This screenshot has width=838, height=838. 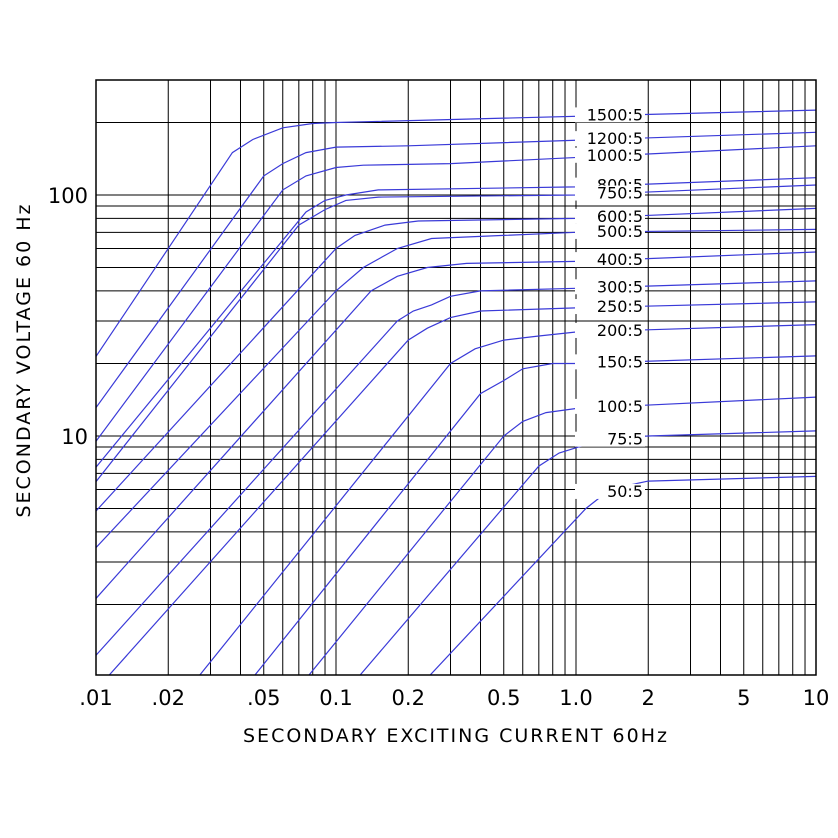 What do you see at coordinates (625, 439) in the screenshot?
I see `ratio-label-75-5: 75:5` at bounding box center [625, 439].